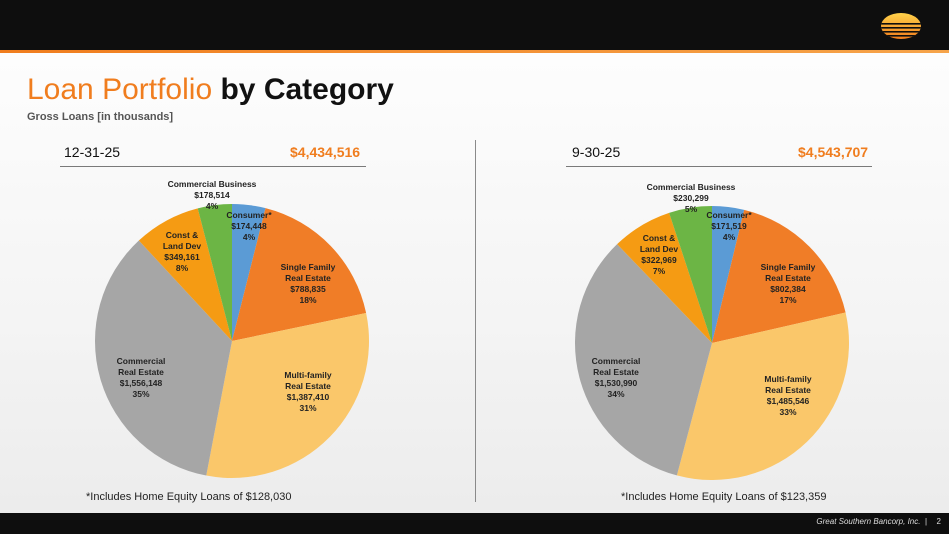 This screenshot has width=949, height=534. I want to click on data-label-single_family: Single Family Real Estate $802,384 17%, so click(788, 283).